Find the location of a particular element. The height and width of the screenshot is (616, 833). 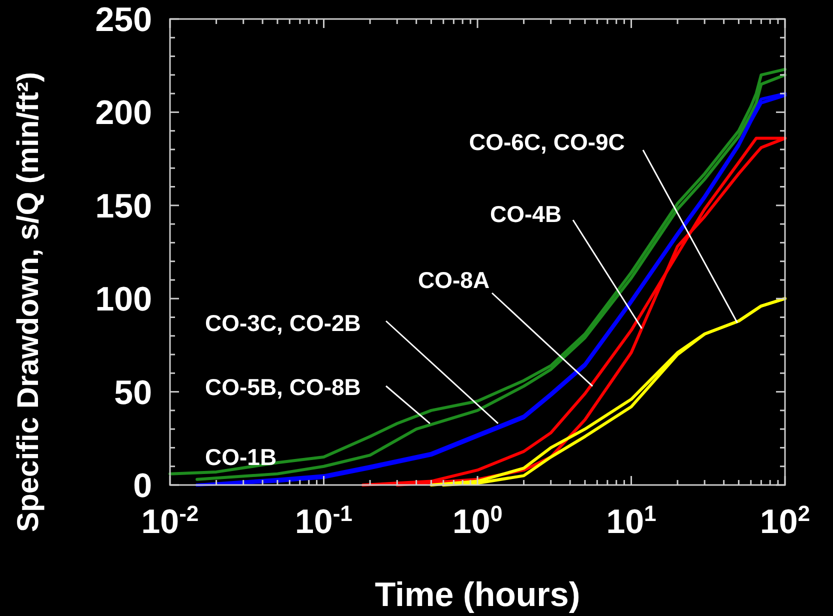

annotation: CO-3C, CO-2B is located at coordinates (283, 323).